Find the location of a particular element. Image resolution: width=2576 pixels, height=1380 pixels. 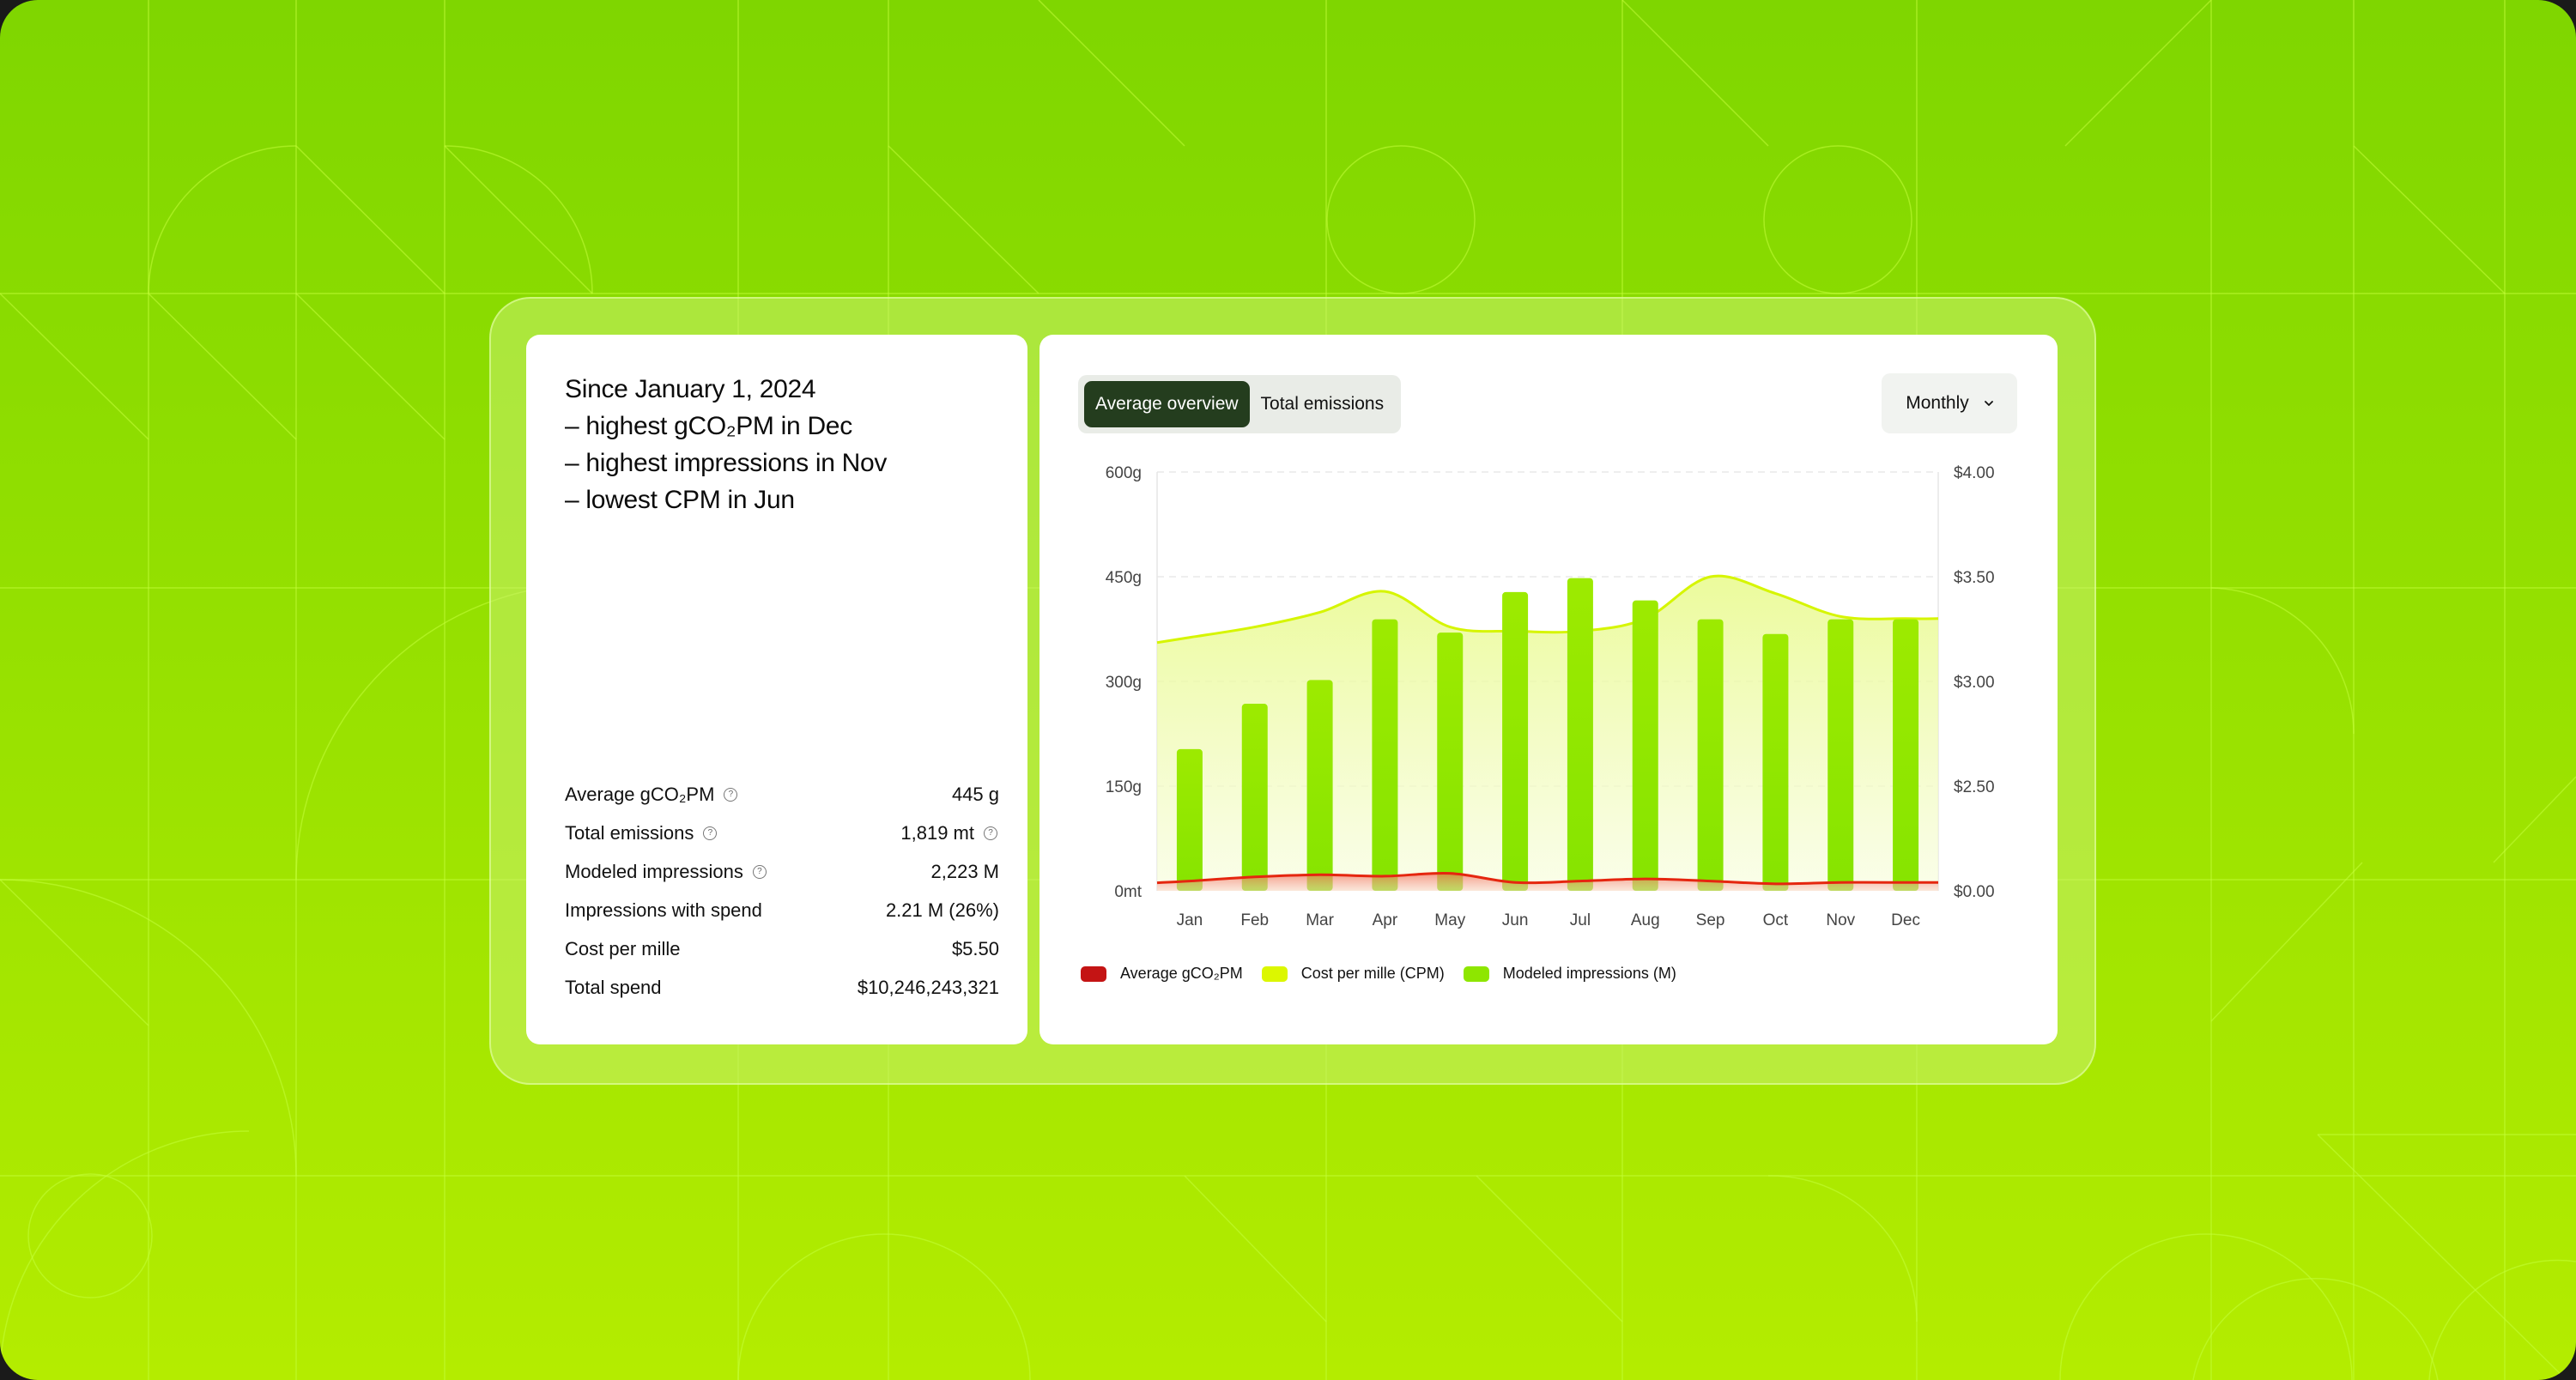

cpm-area-series is located at coordinates (1547, 732).